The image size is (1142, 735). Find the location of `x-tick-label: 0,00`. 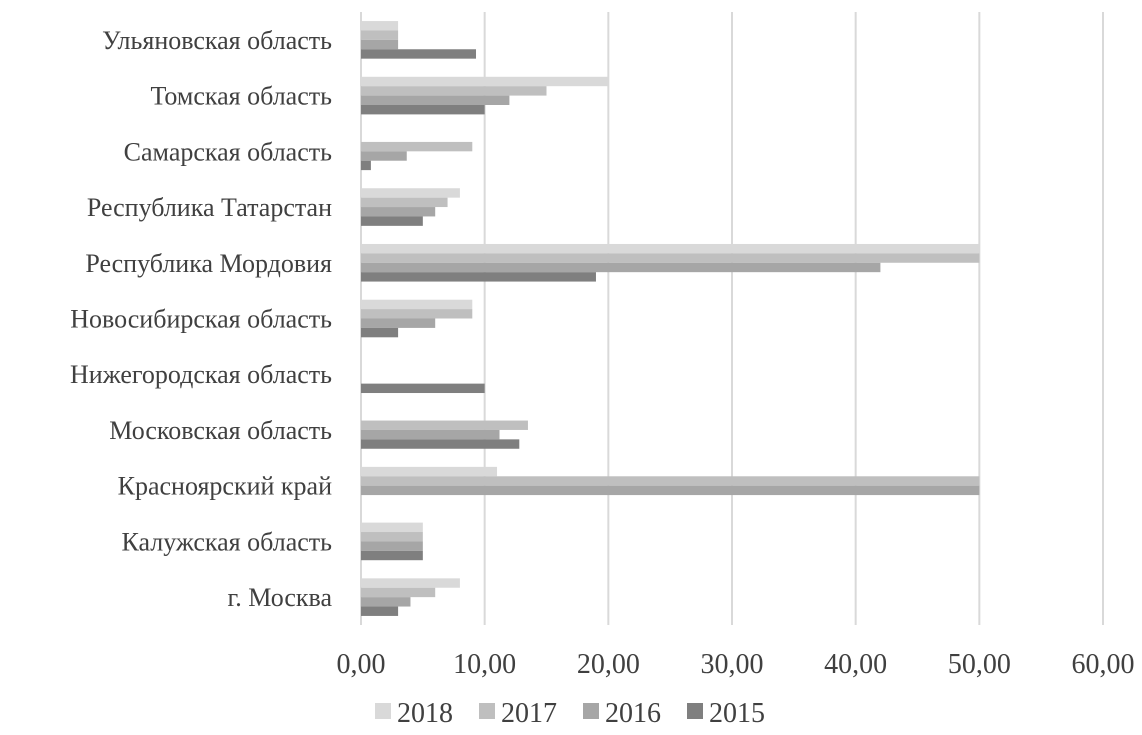

x-tick-label: 0,00 is located at coordinates (361, 664).